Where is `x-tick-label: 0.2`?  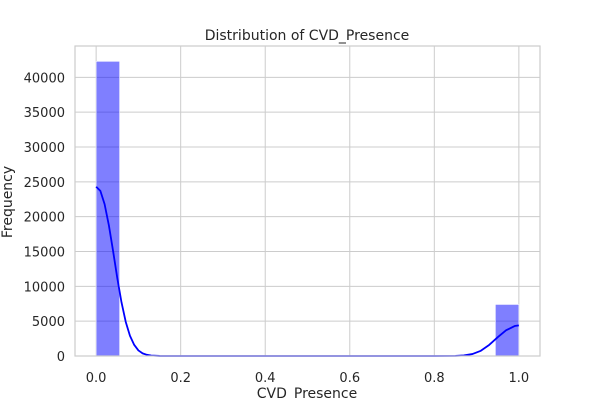 x-tick-label: 0.2 is located at coordinates (180, 378).